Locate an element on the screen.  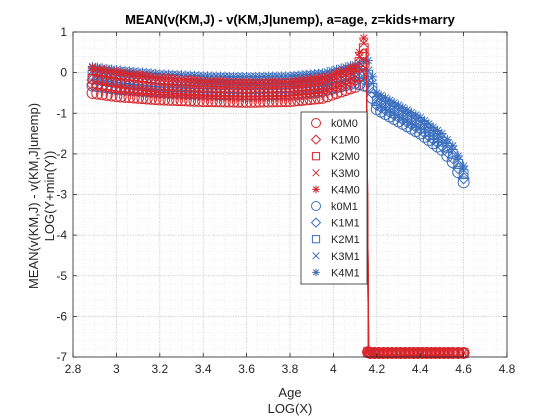
y-tick-label: -5 is located at coordinates (61, 276).